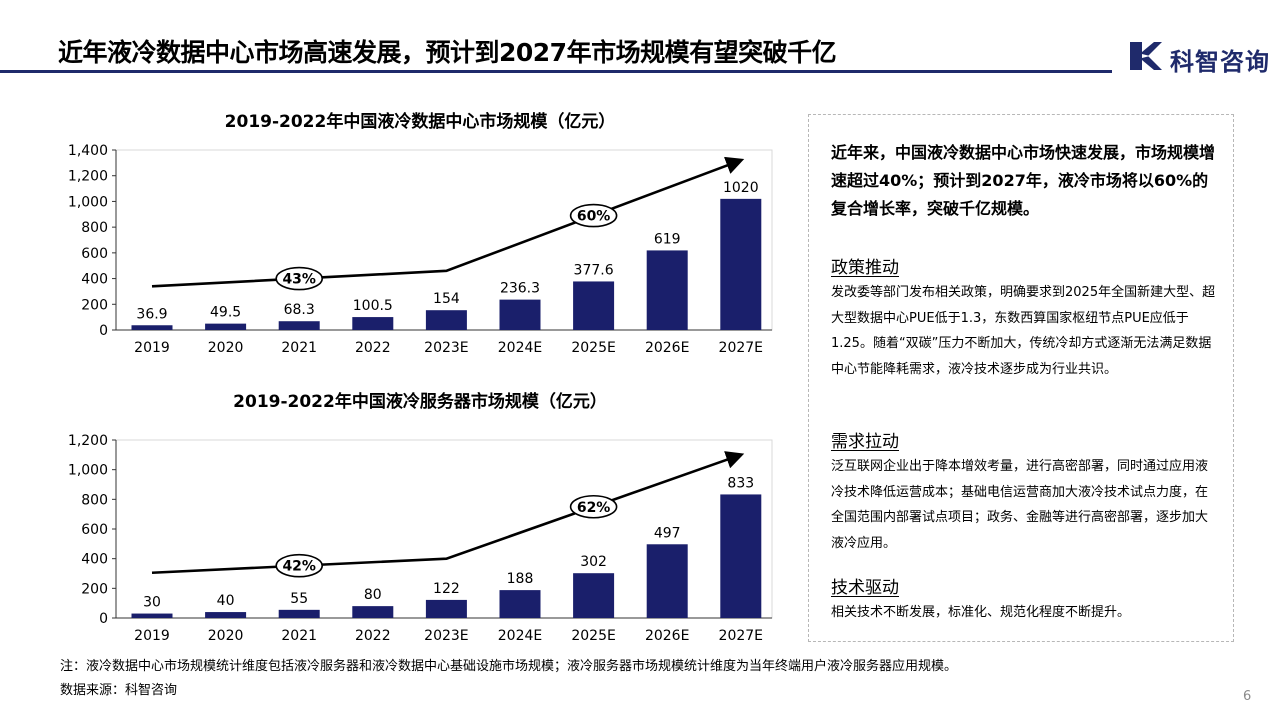  Describe the element at coordinates (299, 599) in the screenshot. I see `data-label: 55` at that location.